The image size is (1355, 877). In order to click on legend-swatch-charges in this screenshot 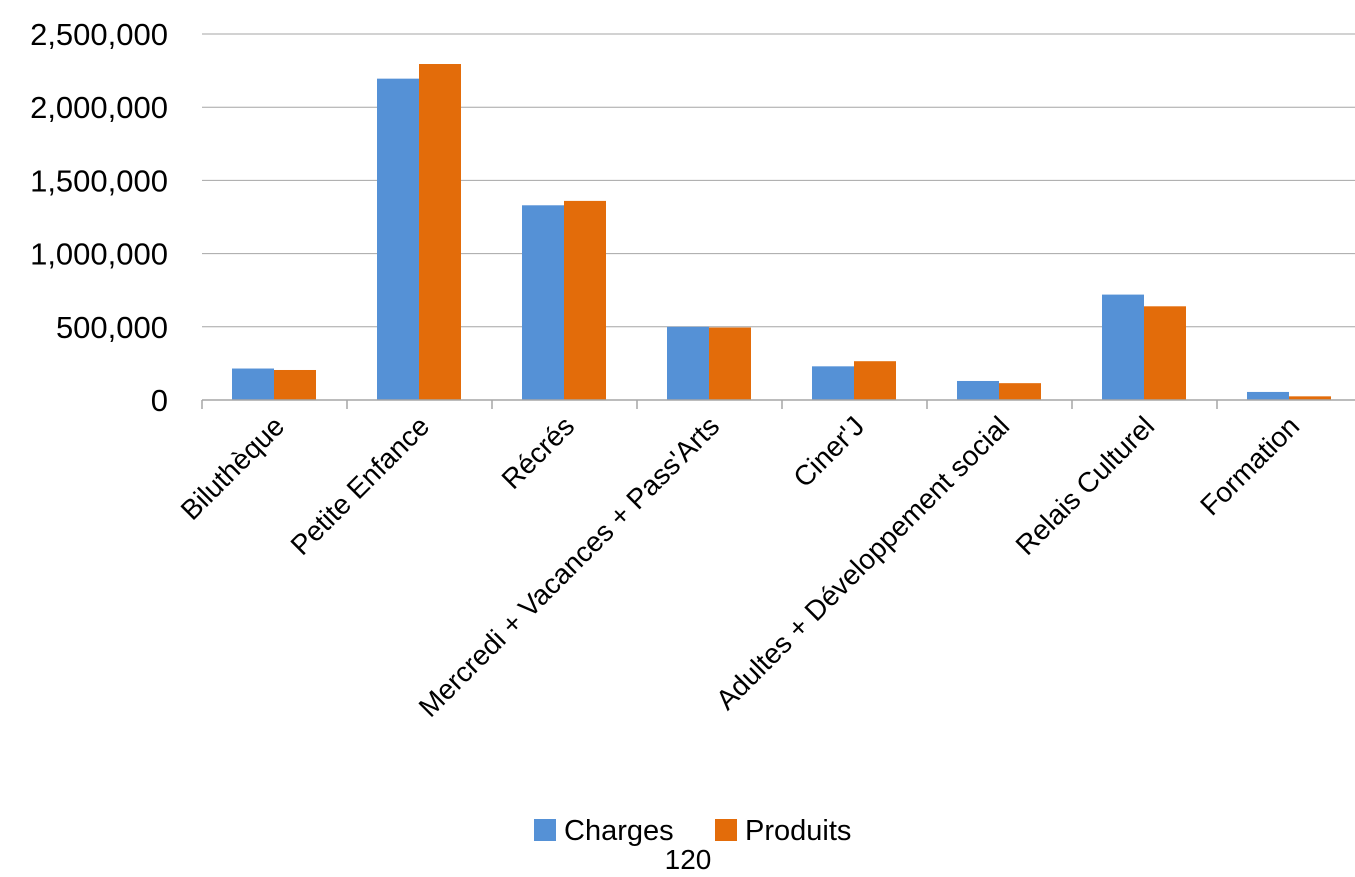, I will do `click(545, 830)`.